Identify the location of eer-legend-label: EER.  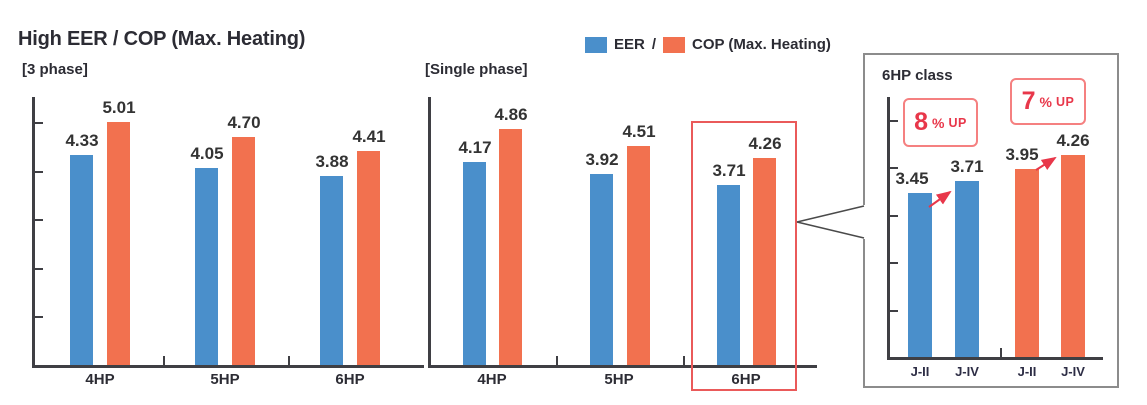
(629, 44).